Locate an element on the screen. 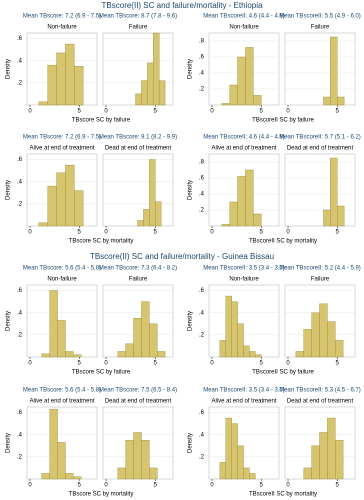 This screenshot has width=364, height=500. panel-title: Mean TBscore: 7.5 (6.5 - 8.4) is located at coordinates (138, 391).